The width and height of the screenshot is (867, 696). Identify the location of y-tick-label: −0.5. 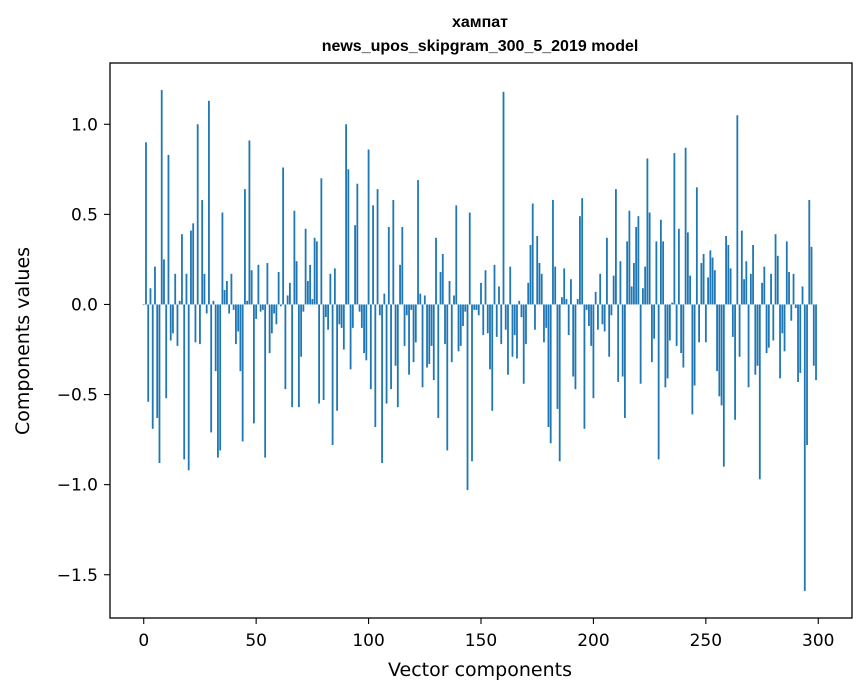
(77, 396).